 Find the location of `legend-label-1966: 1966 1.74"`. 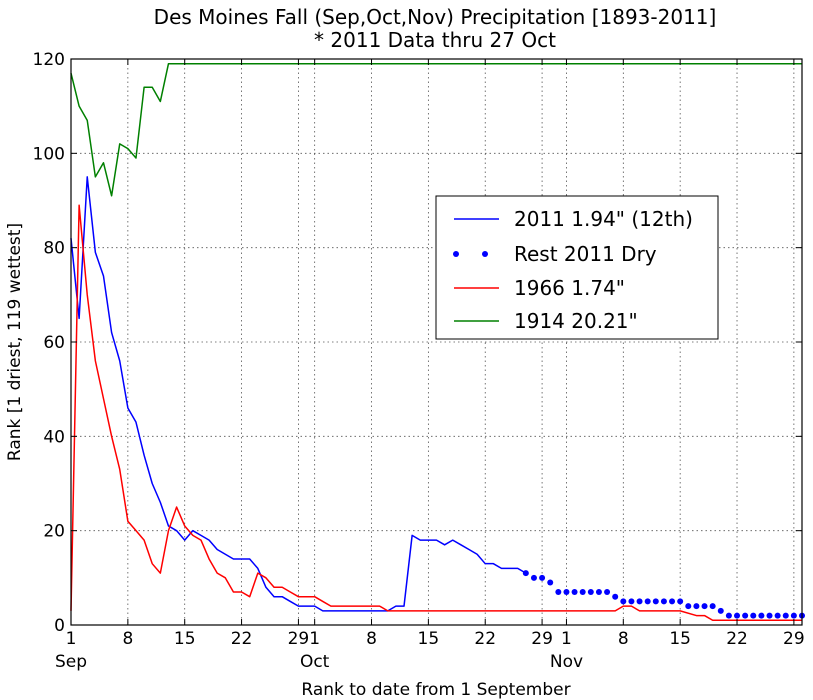

legend-label-1966: 1966 1.74" is located at coordinates (569, 288).